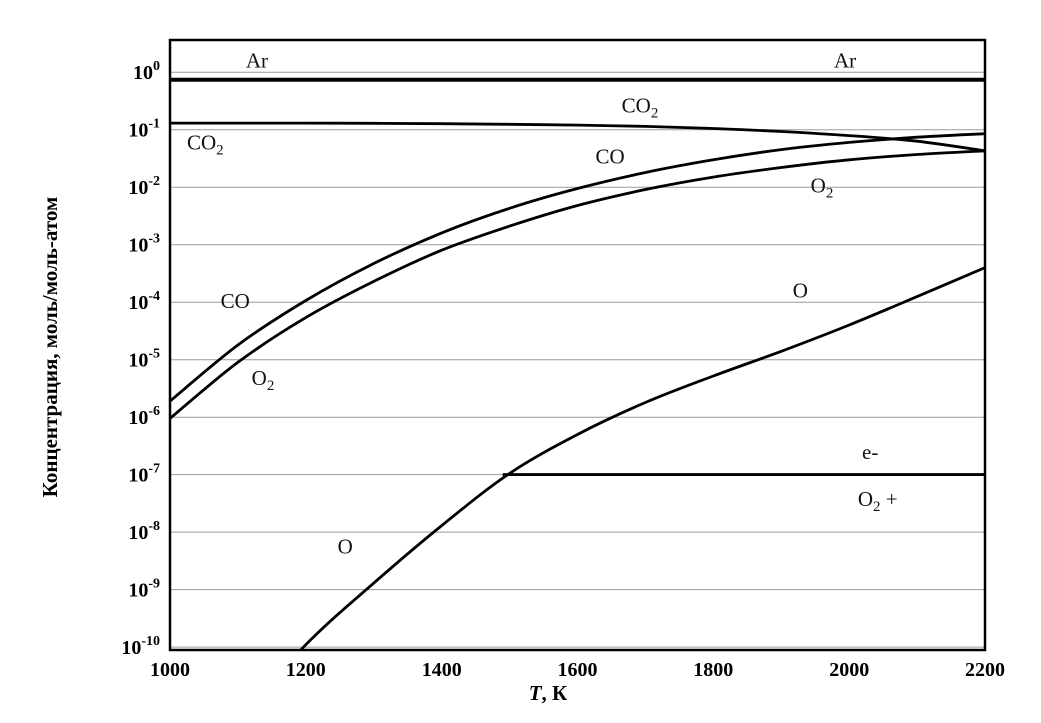 This screenshot has width=1041, height=723. I want to click on y-tick-label-1e-6: 10⁻⁶, so click(144, 416).